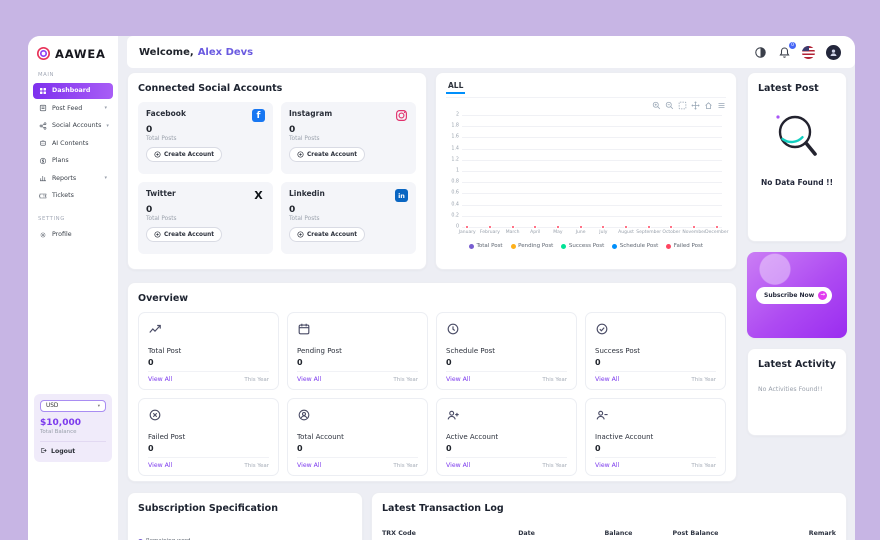 This screenshot has width=880, height=540. Describe the element at coordinates (73, 108) in the screenshot. I see `sidebar-item-post-feed: Post Feed ▾` at that location.